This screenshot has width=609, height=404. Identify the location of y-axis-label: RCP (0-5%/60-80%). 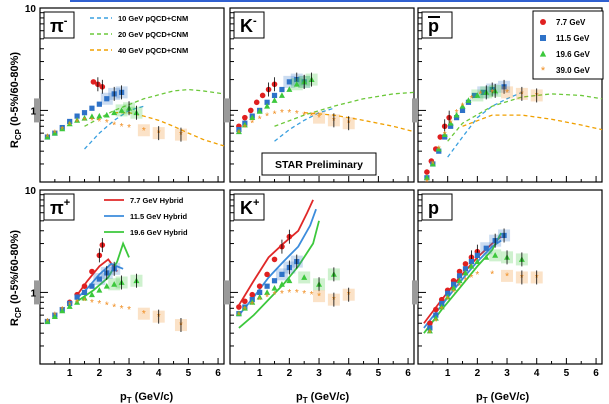
(16, 100).